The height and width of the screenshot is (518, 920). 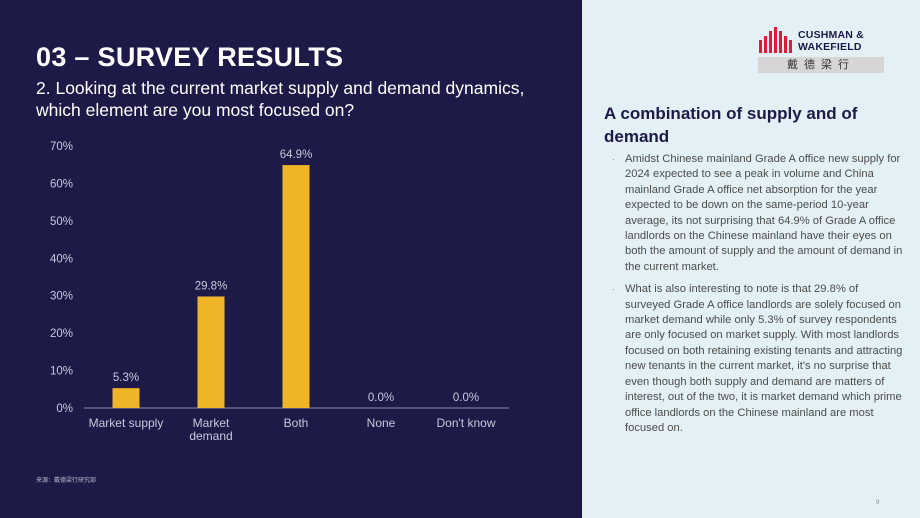 What do you see at coordinates (210, 436) in the screenshot?
I see `x-tick-label: demand` at bounding box center [210, 436].